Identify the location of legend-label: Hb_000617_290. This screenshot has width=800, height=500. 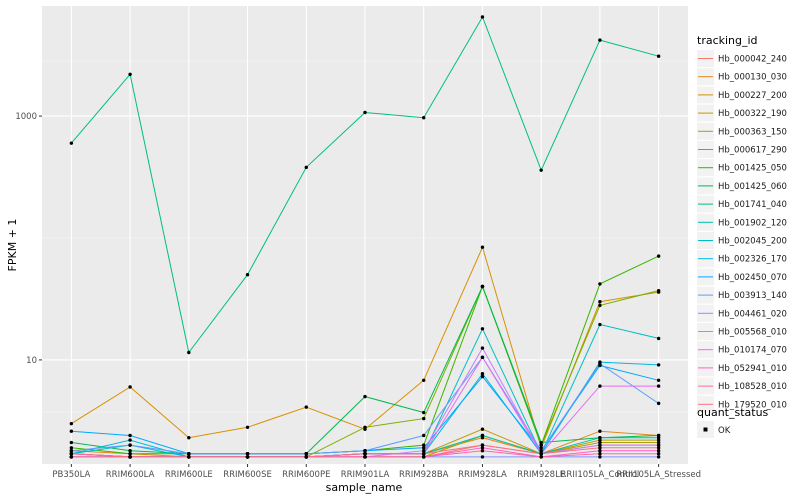
(752, 151).